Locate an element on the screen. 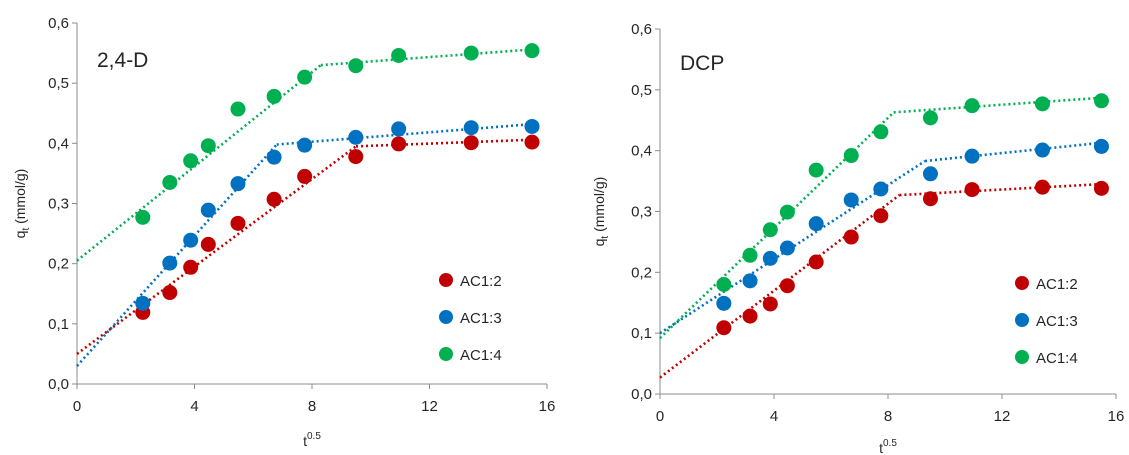 The image size is (1129, 455). y-axis-title: qt (mmol/g) is located at coordinates (22, 204).